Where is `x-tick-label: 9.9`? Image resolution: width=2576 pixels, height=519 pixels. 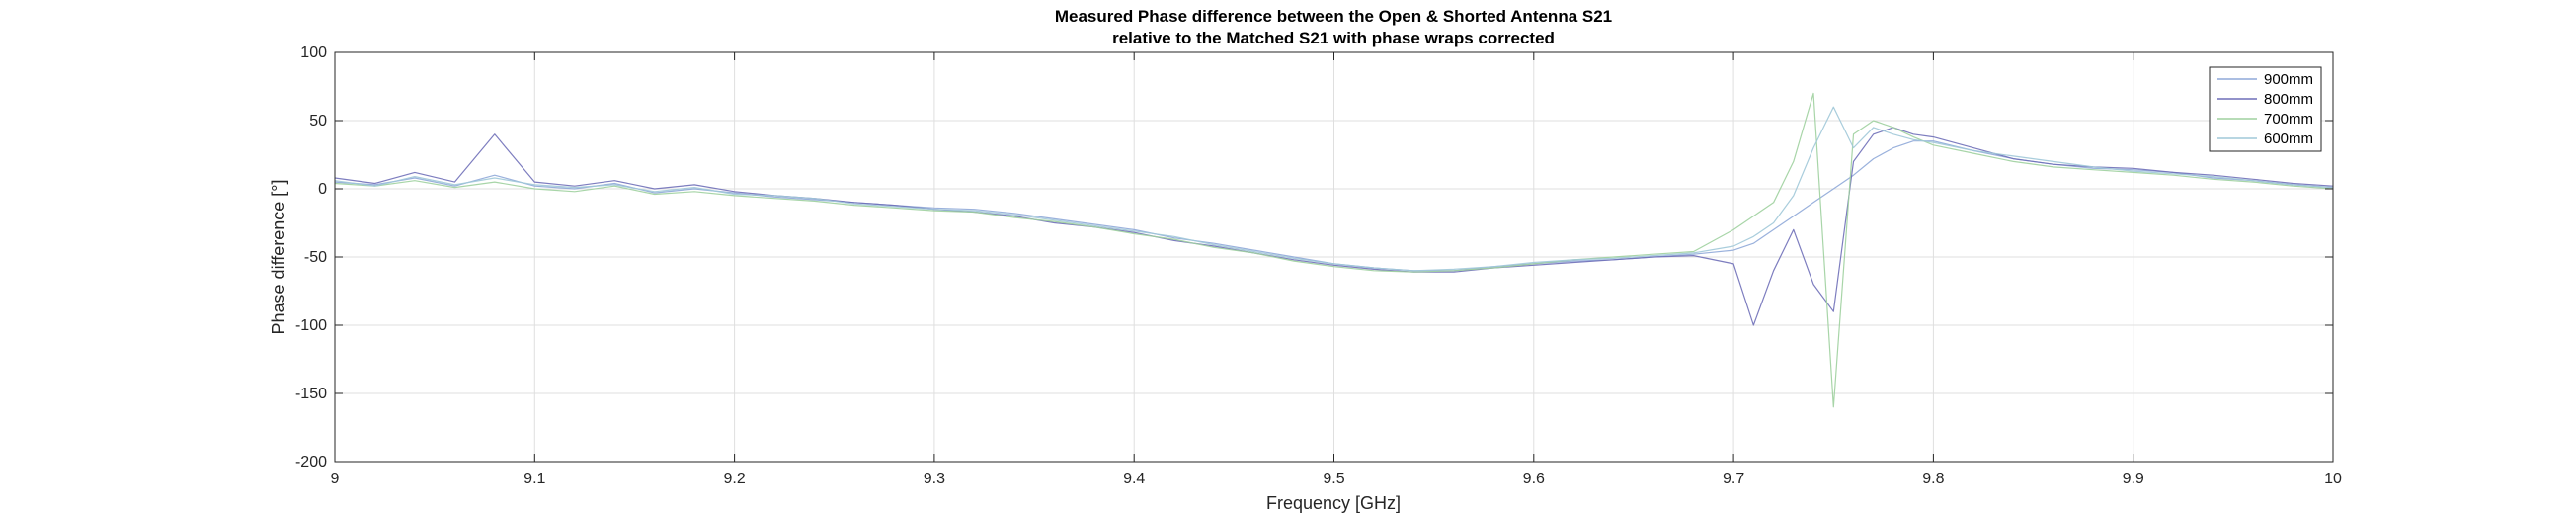
x-tick-label: 9.9 is located at coordinates (2133, 479).